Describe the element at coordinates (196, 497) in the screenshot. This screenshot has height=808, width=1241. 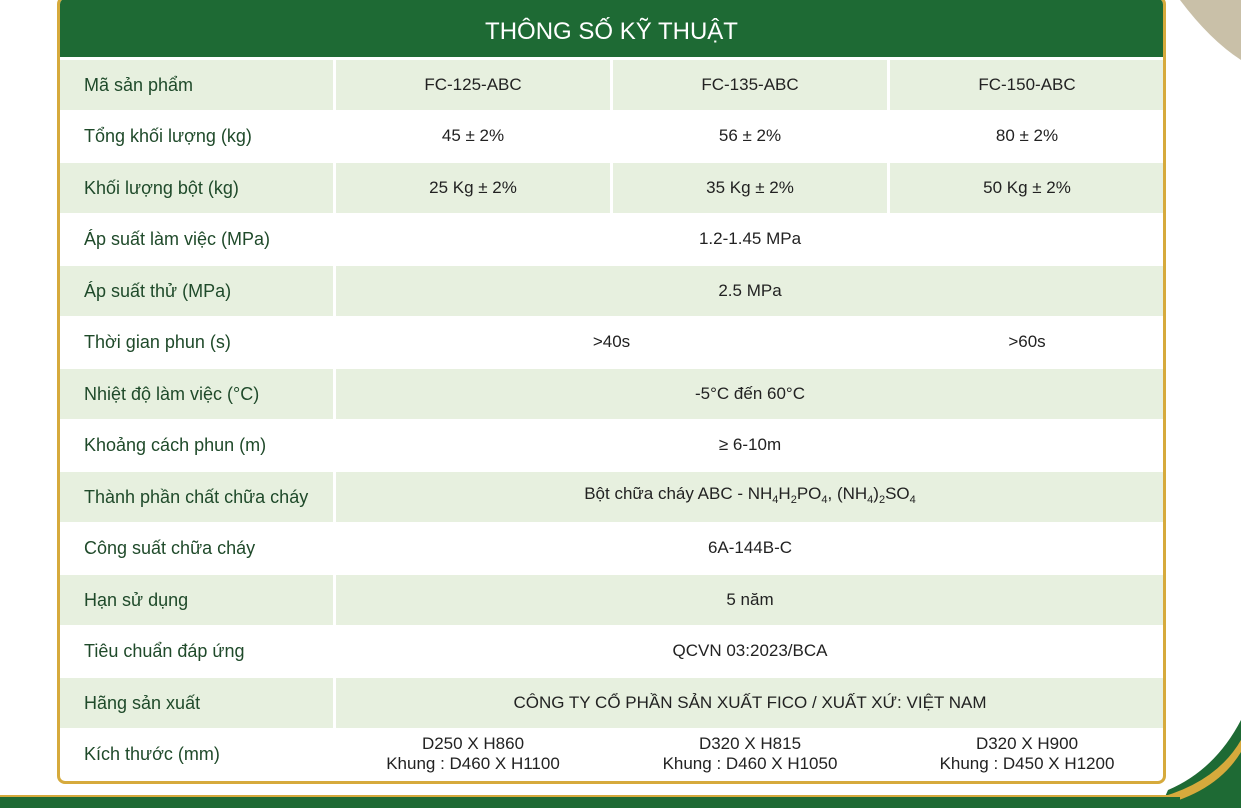
I see `row-label: Thành phần chất chữa cháy` at that location.